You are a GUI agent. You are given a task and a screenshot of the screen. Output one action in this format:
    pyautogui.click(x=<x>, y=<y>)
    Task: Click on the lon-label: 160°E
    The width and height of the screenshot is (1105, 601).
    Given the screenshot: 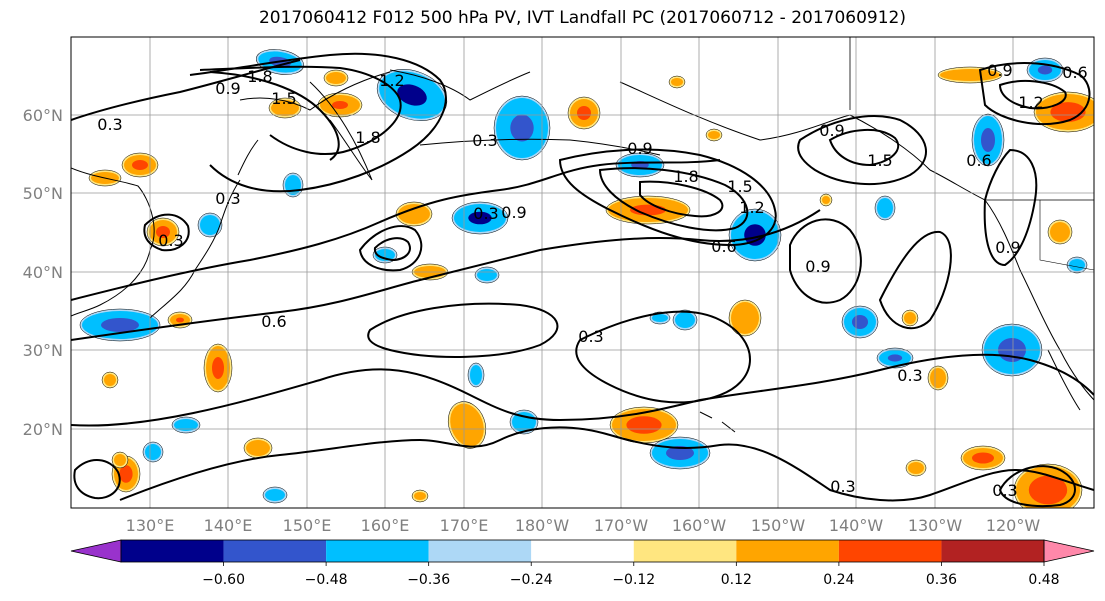 What is the action you would take?
    pyautogui.click(x=385, y=525)
    